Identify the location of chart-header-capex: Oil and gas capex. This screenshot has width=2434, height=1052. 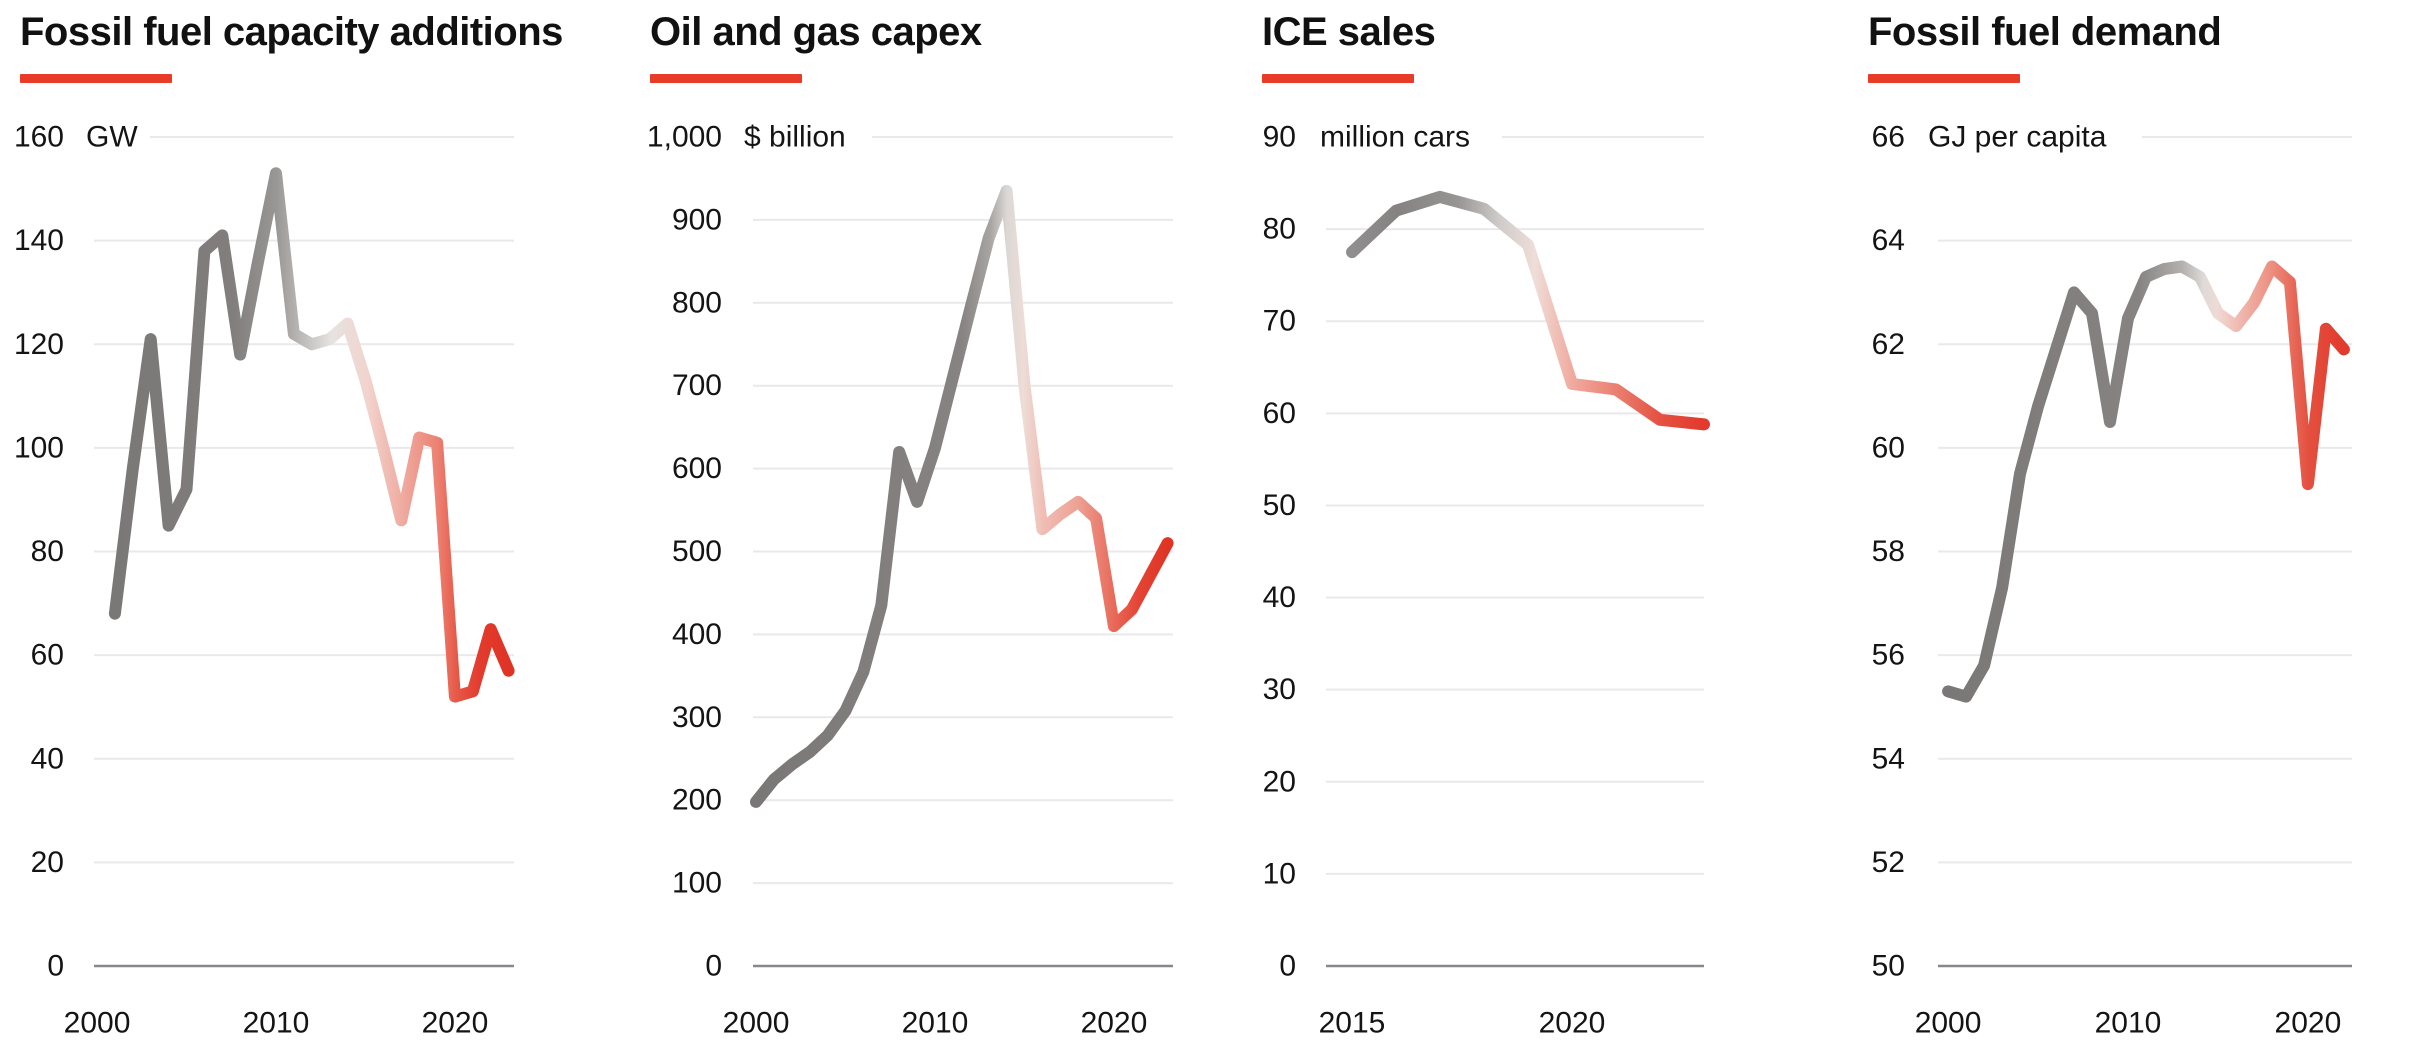
(950, 45).